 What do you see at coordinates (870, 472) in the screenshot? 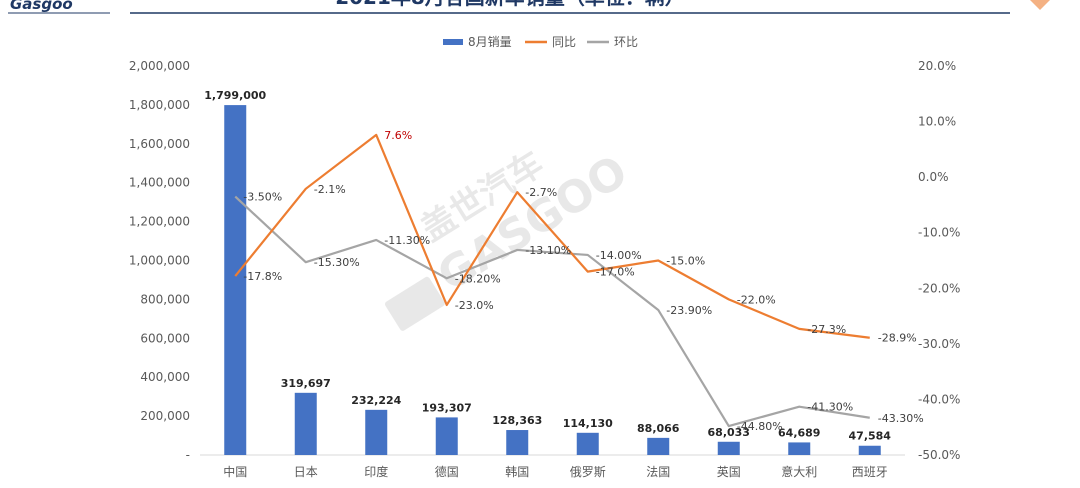
I see `x-tick-label: 西班牙` at bounding box center [870, 472].